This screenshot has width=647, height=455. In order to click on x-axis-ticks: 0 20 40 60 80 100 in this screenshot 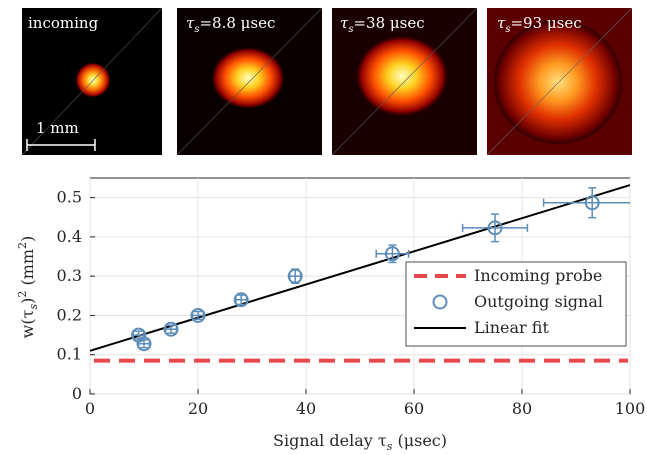, I will do `click(365, 403)`.